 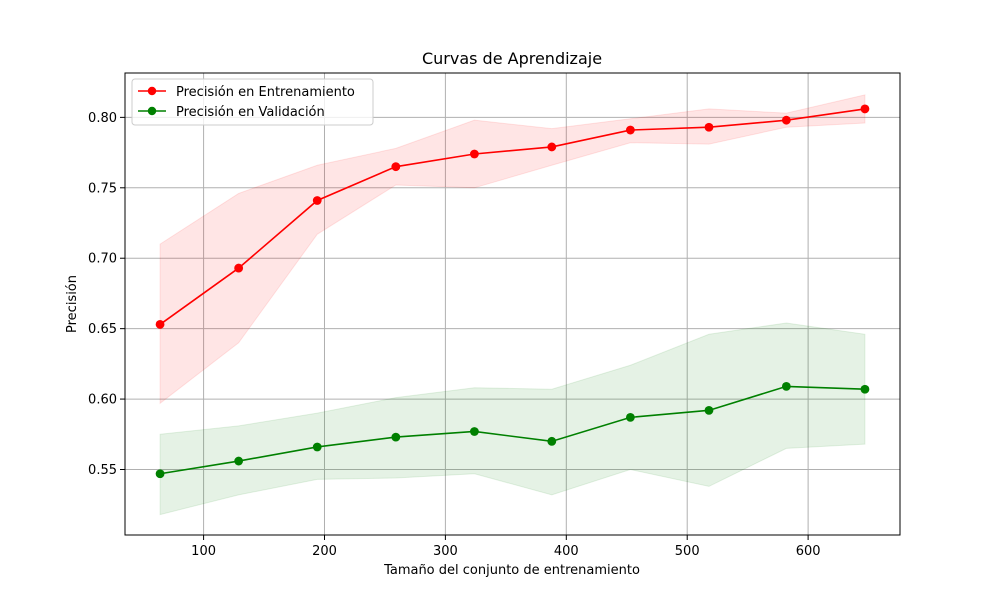 I want to click on x-axis-label: Tamaño del conjunto de entrenamiento, so click(x=511, y=570).